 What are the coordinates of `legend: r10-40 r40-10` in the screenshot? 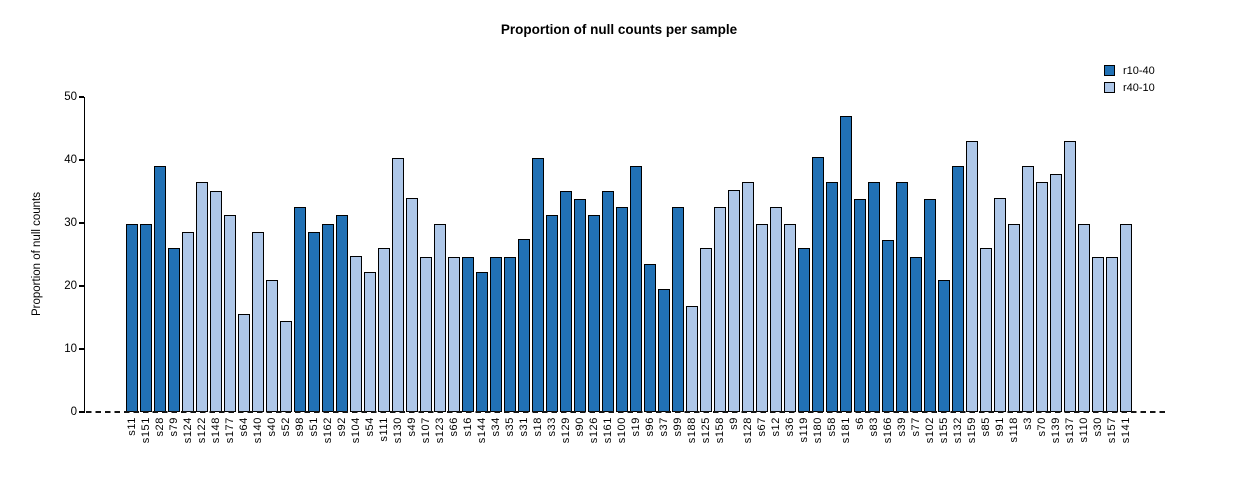 It's located at (1129, 79).